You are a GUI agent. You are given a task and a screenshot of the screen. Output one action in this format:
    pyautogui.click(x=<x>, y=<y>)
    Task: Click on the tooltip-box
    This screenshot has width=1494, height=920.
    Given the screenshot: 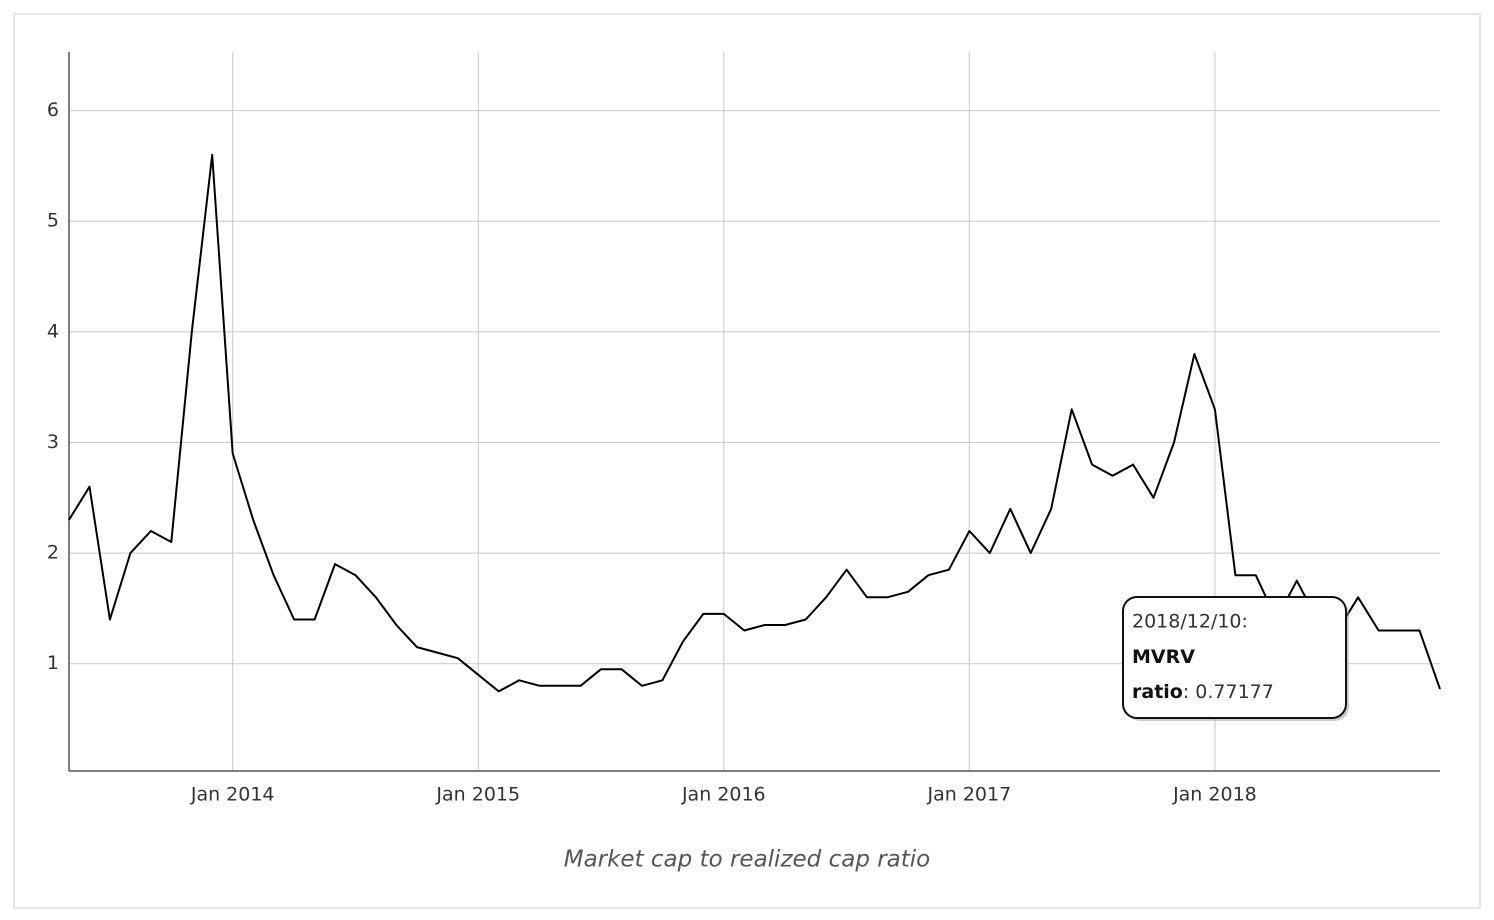 What is the action you would take?
    pyautogui.click(x=1234, y=657)
    